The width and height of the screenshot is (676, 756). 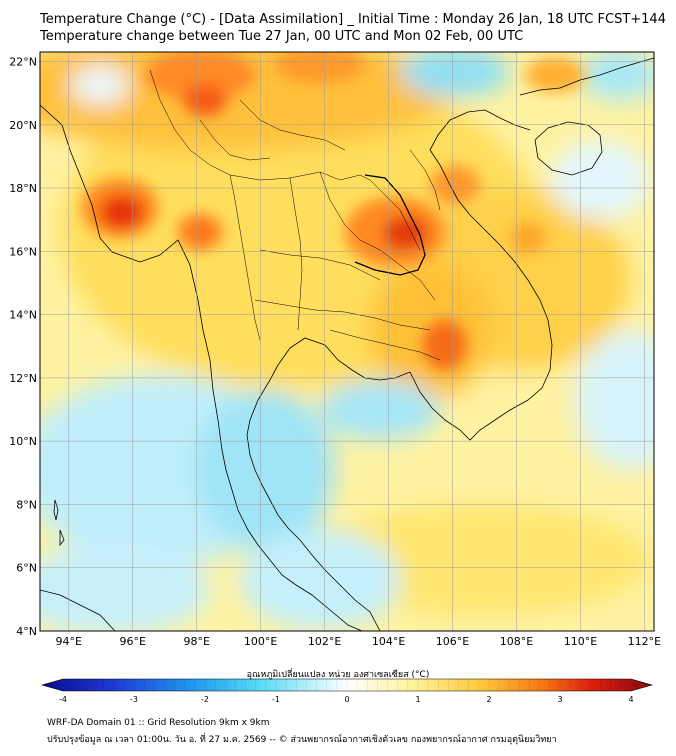 What do you see at coordinates (559, 699) in the screenshot?
I see `colorbar-tick-label: 3` at bounding box center [559, 699].